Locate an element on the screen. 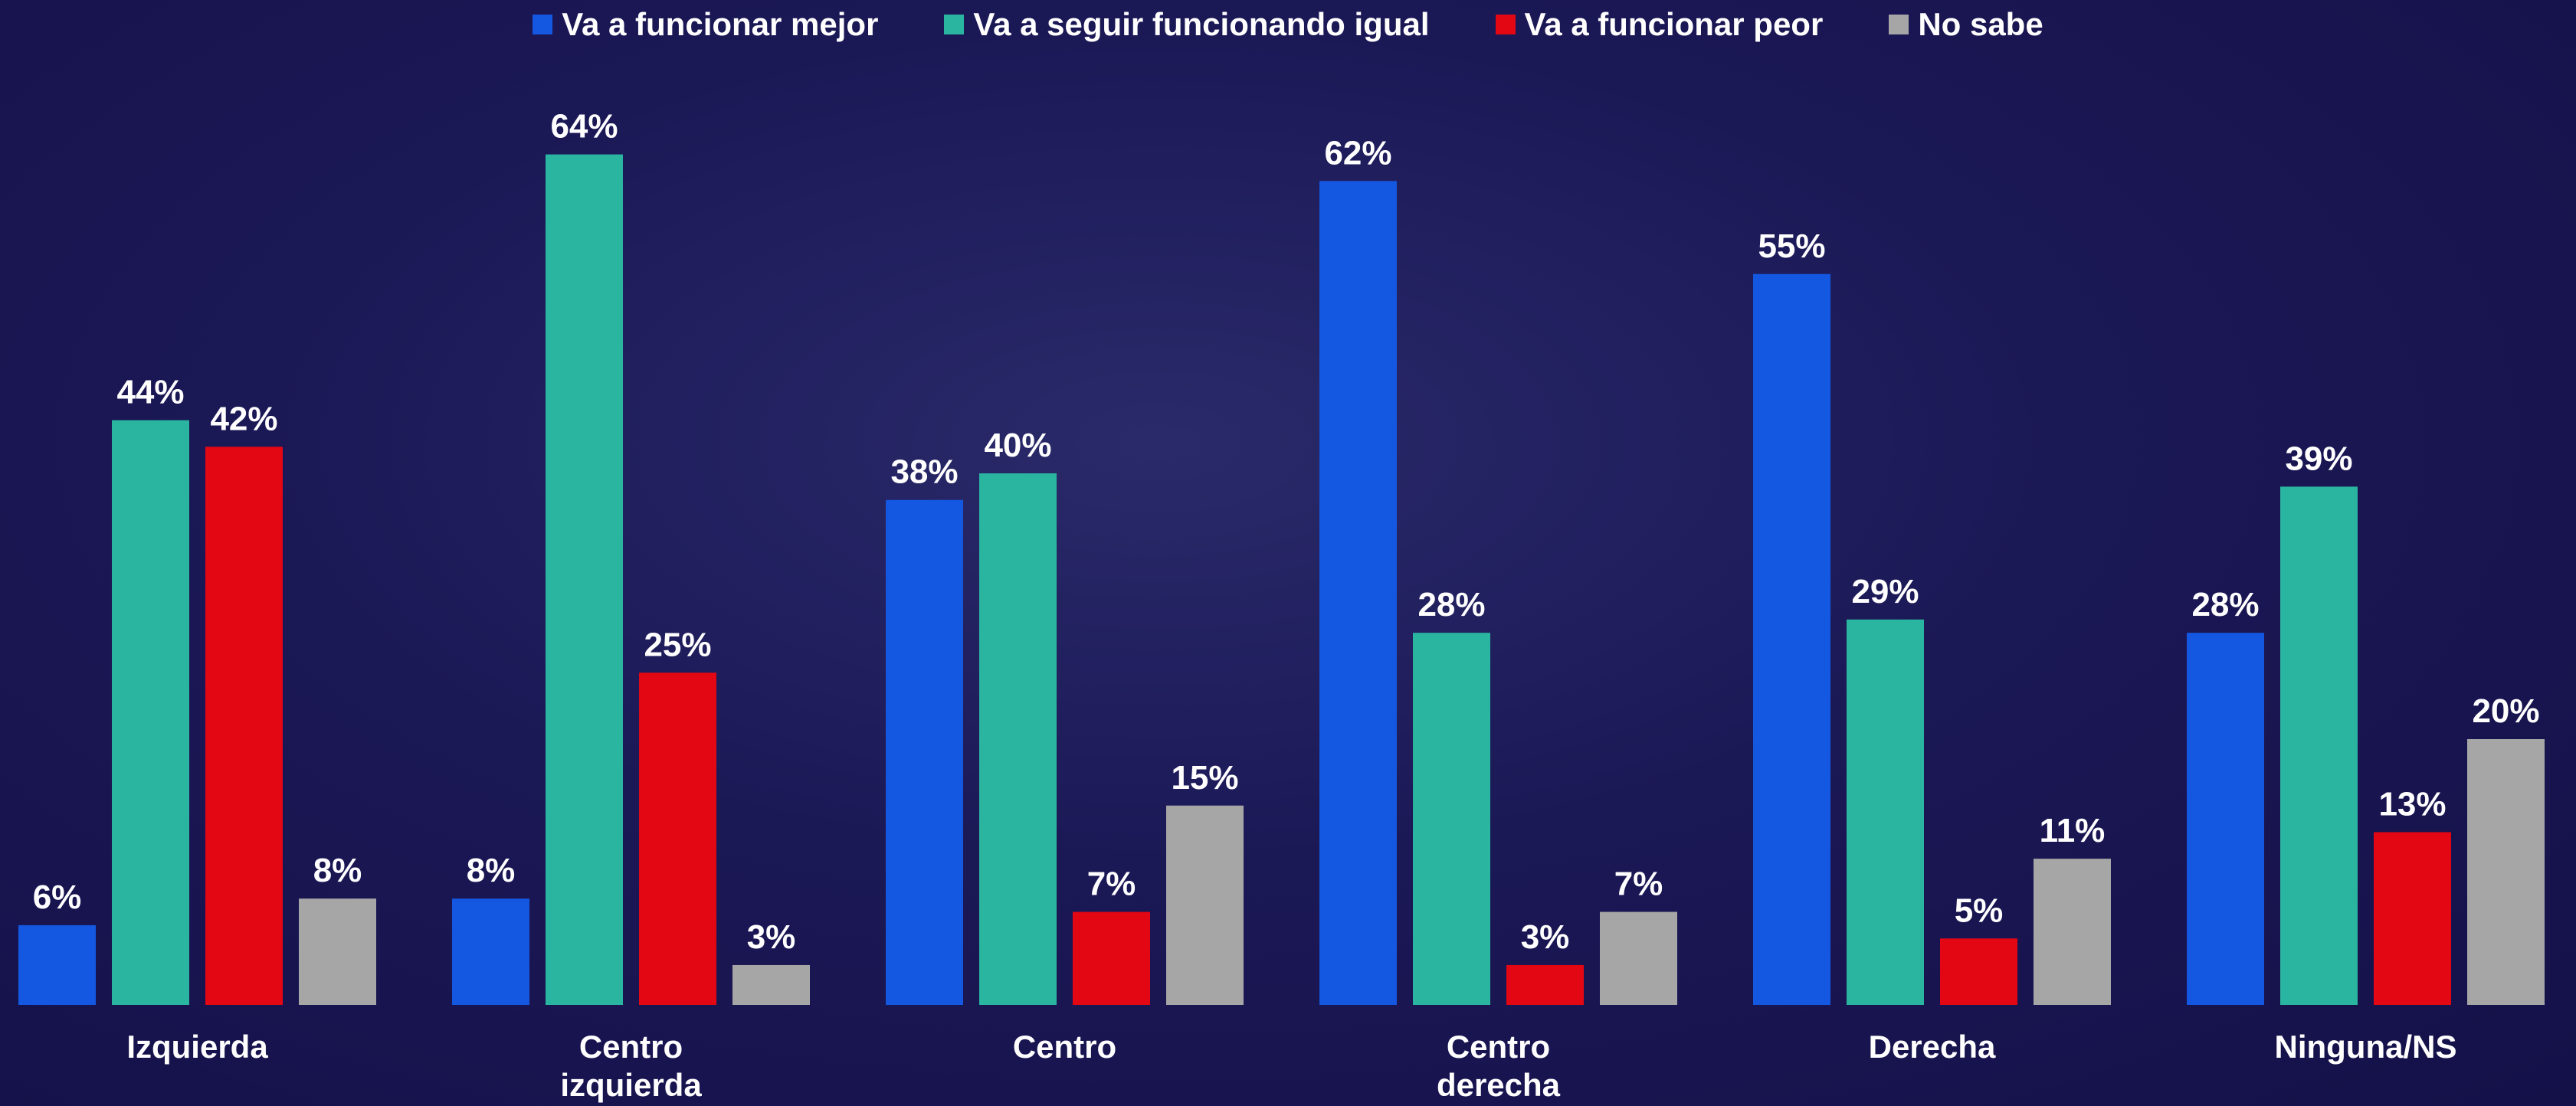  x-tick-label: Centro derecha is located at coordinates (1498, 1066).